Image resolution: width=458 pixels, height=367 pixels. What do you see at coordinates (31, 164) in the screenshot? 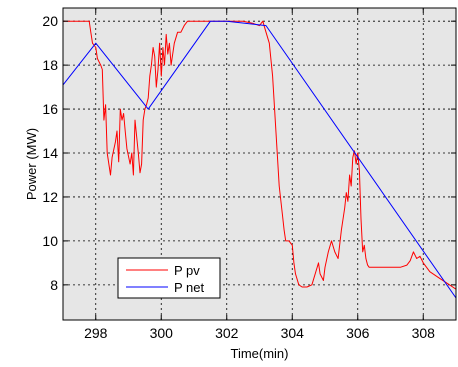
I see `y-axis-label: Power (MW)` at bounding box center [31, 164].